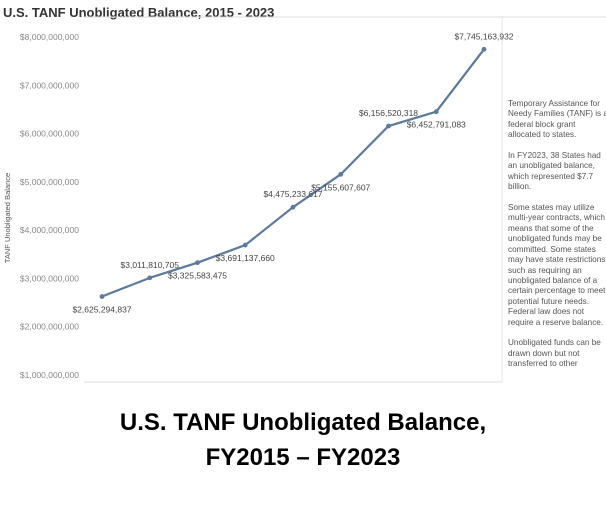 The image size is (606, 518). I want to click on data-label: $3,011,810,705, so click(150, 265).